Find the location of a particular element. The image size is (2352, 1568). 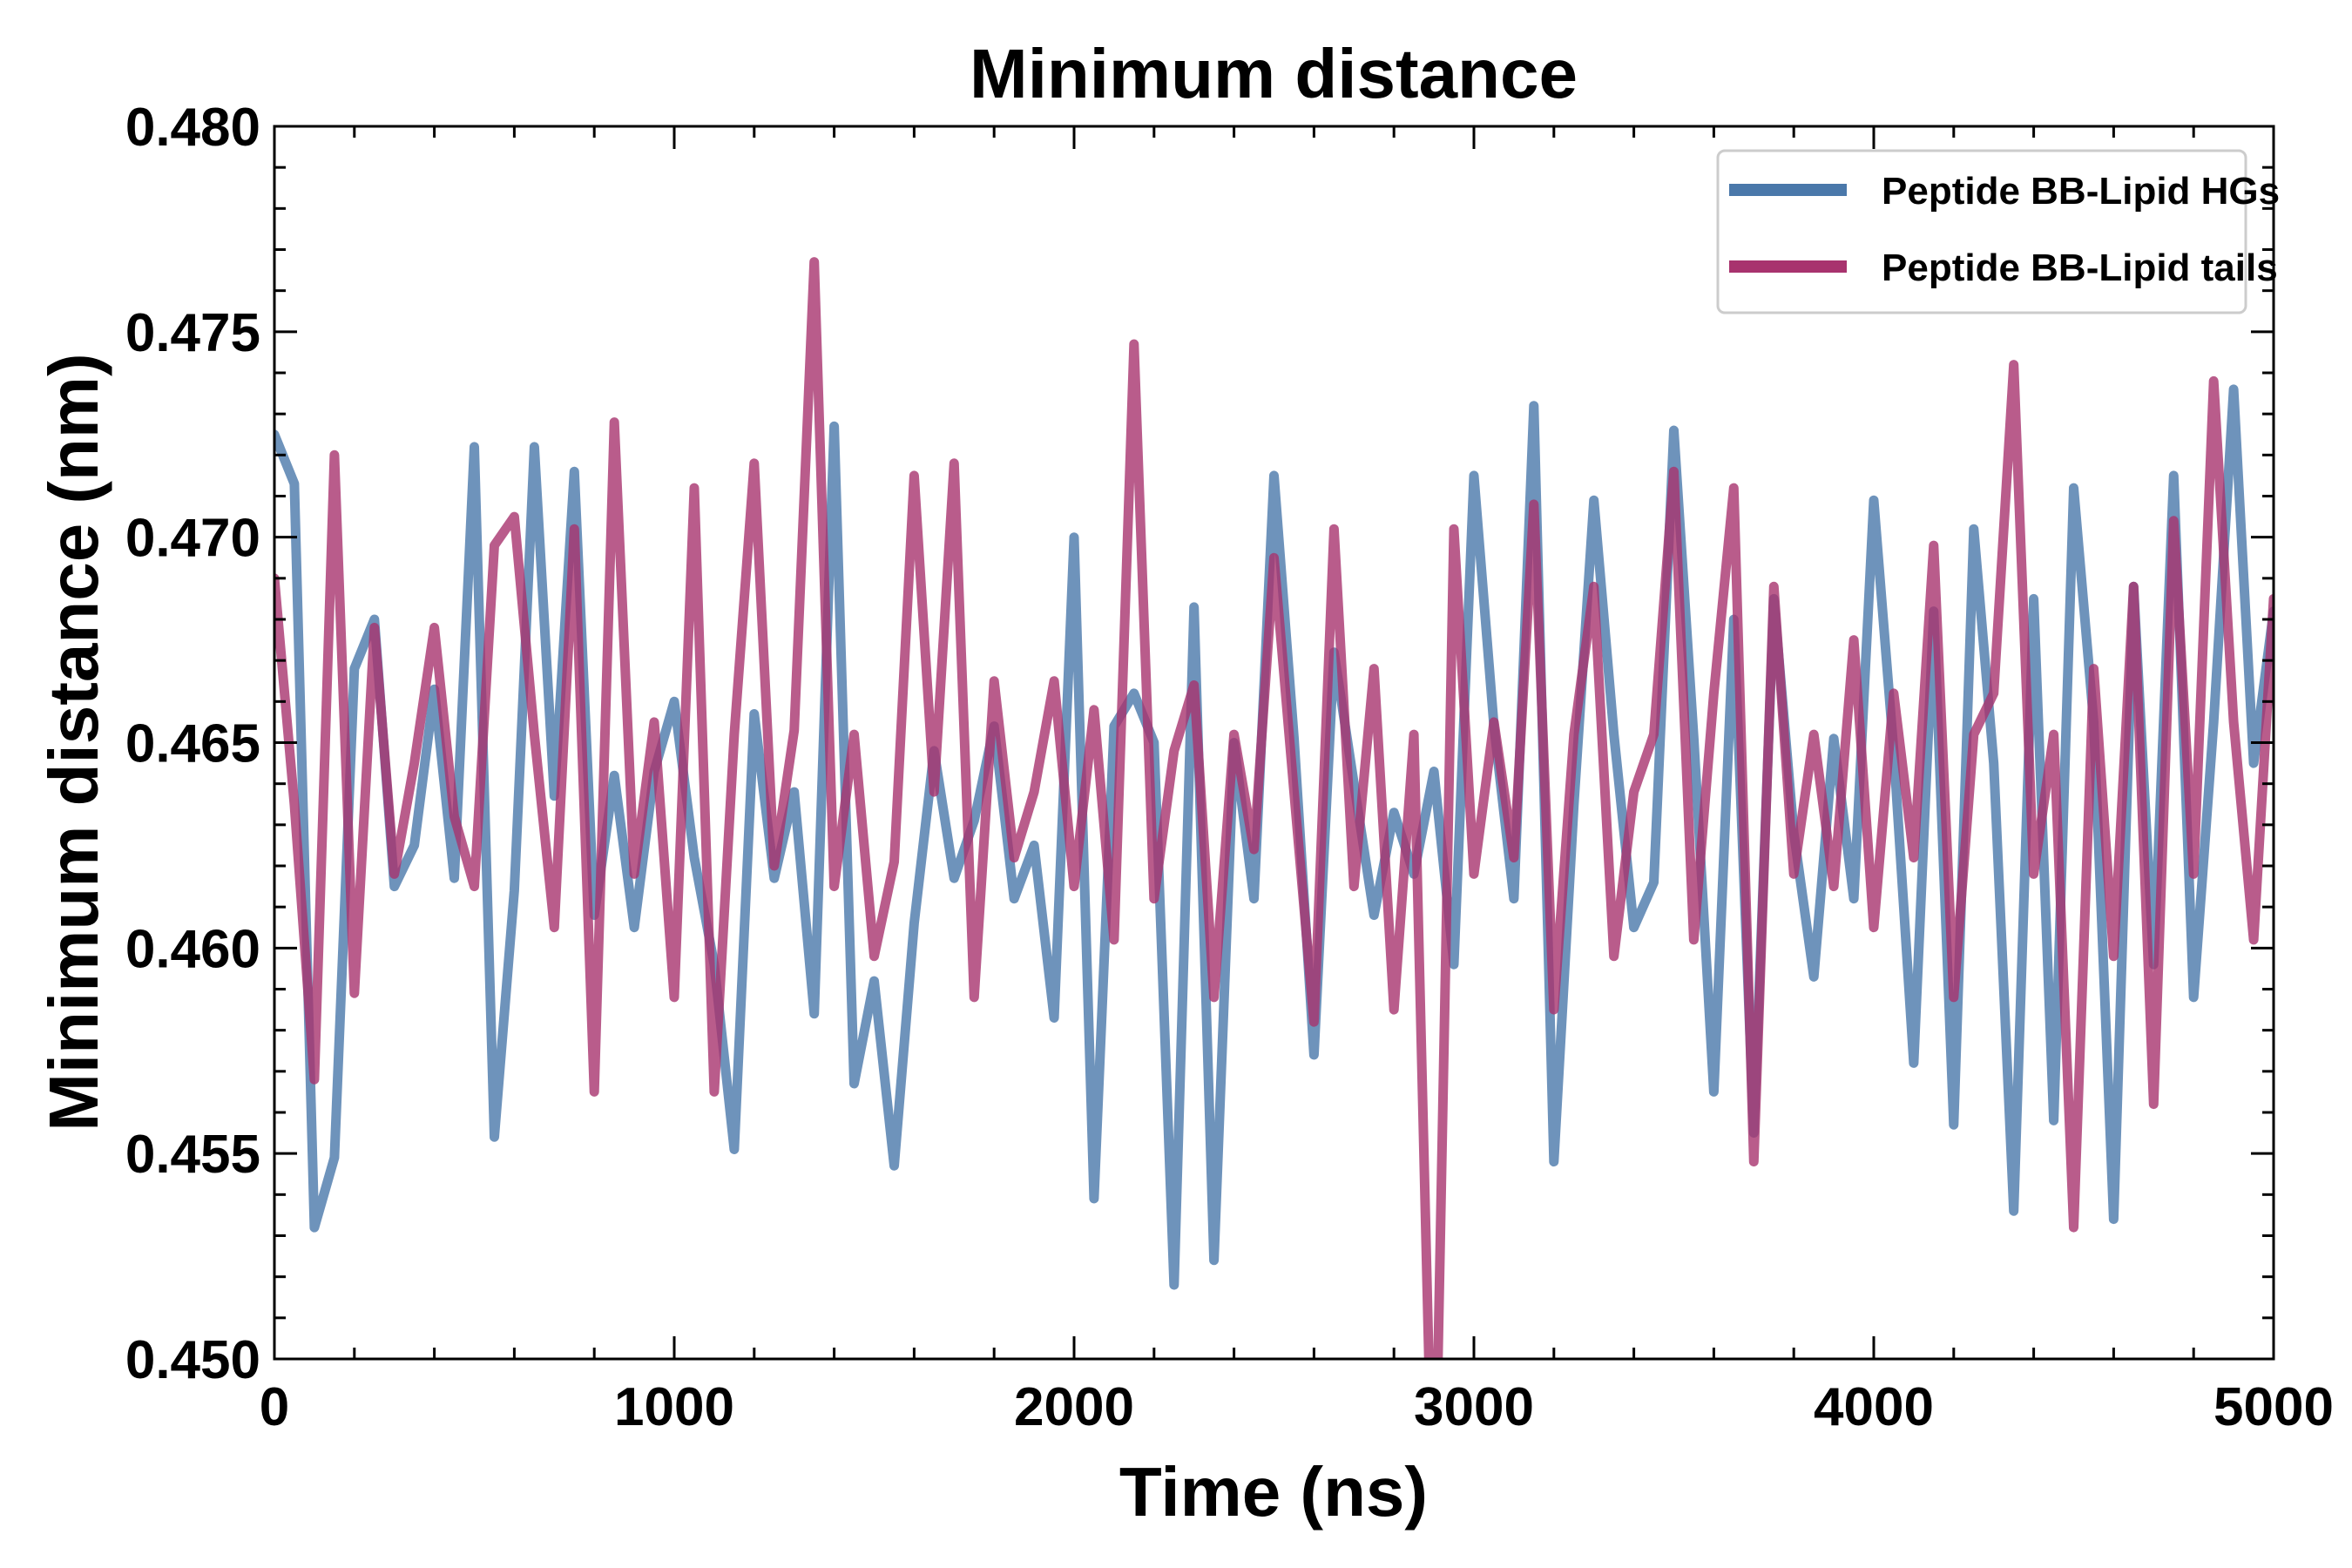

y-tick-label-2: 0.460 is located at coordinates (193, 949).